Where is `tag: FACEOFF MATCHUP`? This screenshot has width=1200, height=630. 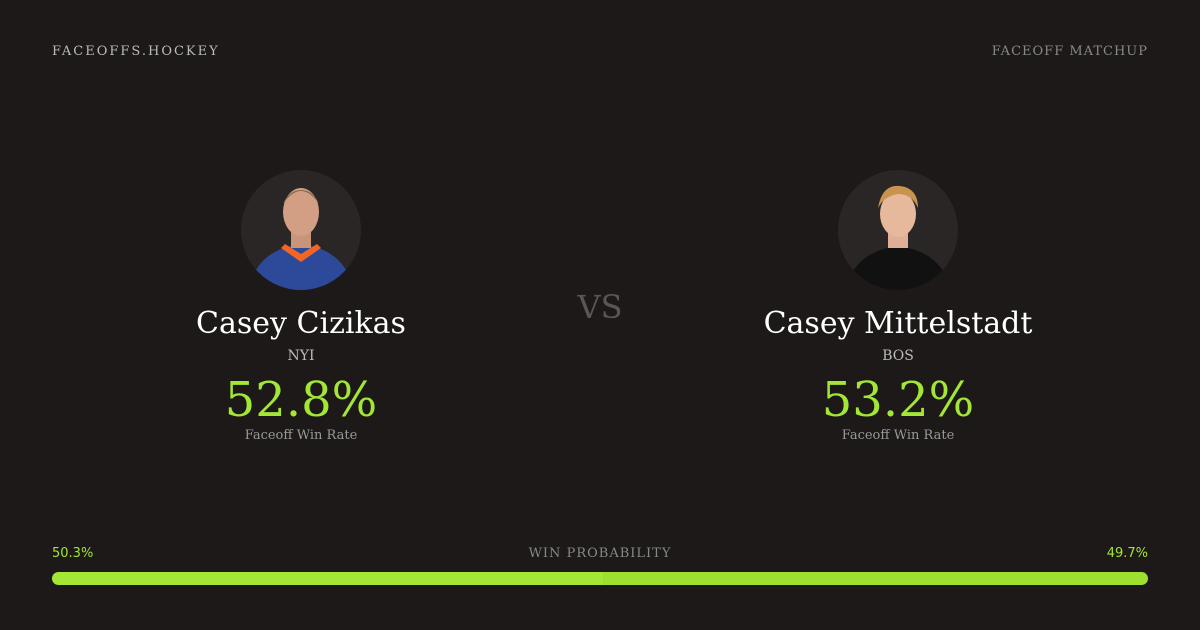 tag: FACEOFF MATCHUP is located at coordinates (1069, 51).